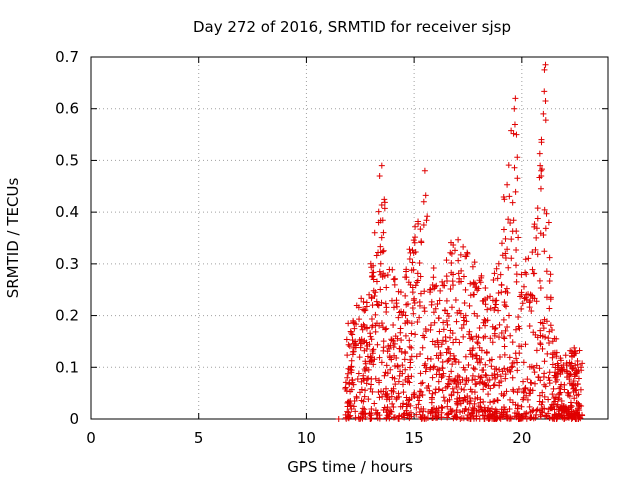 This screenshot has height=480, width=640. I want to click on y-tick-label: 0.7, so click(67, 57).